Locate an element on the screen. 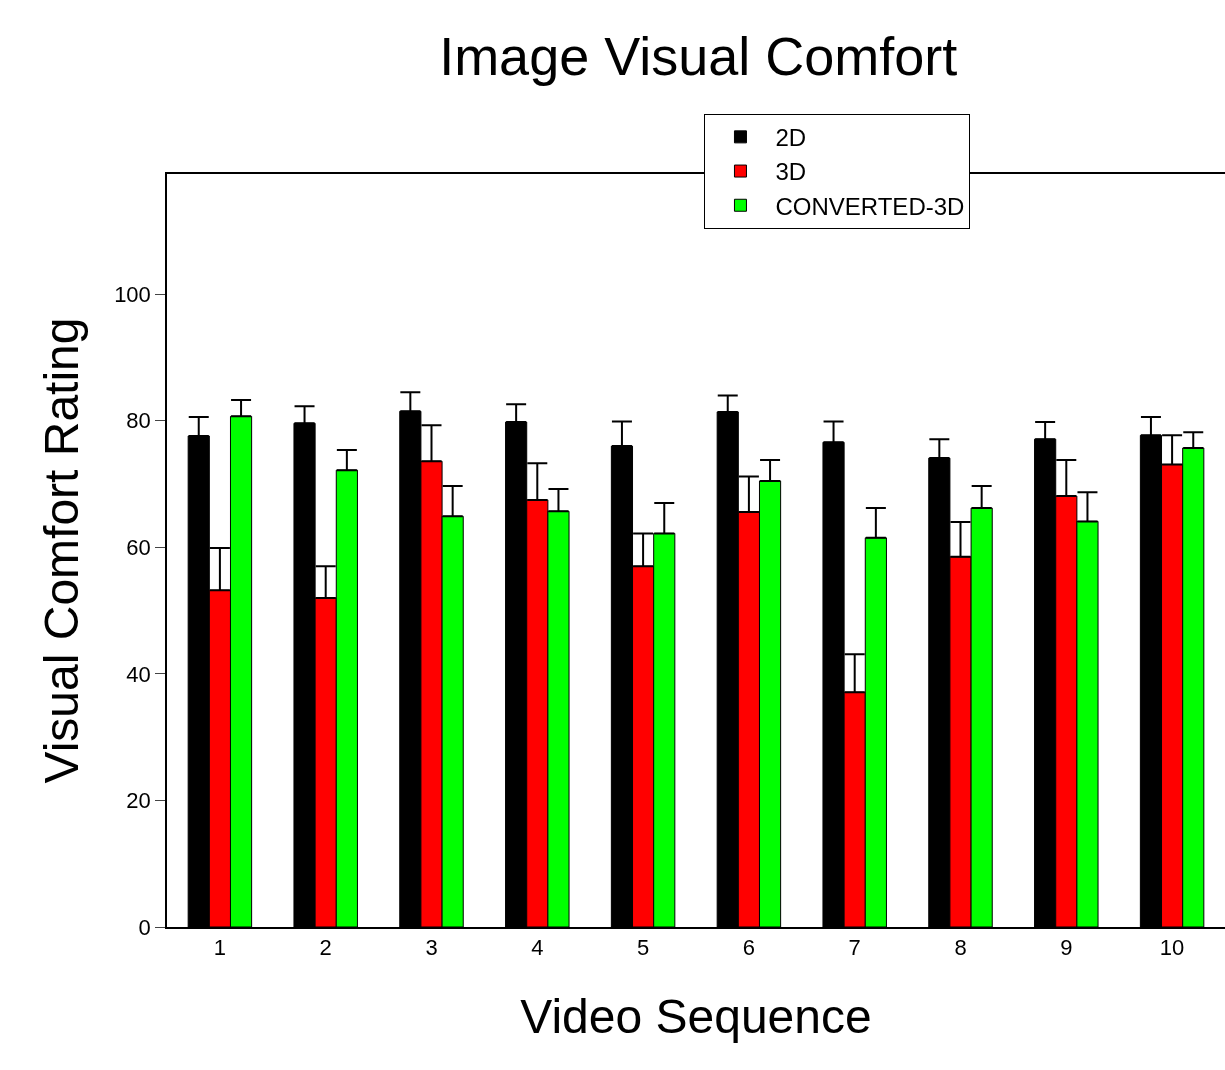 This screenshot has width=1225, height=1070. x-tick-label: 4 is located at coordinates (537, 948).